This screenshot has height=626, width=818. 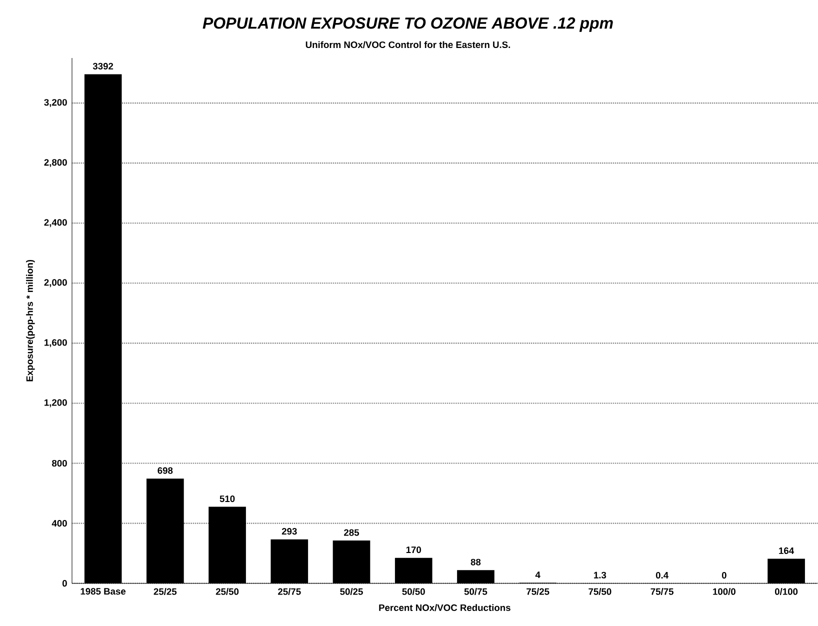 I want to click on x-tick-label: 75/75, so click(x=662, y=591).